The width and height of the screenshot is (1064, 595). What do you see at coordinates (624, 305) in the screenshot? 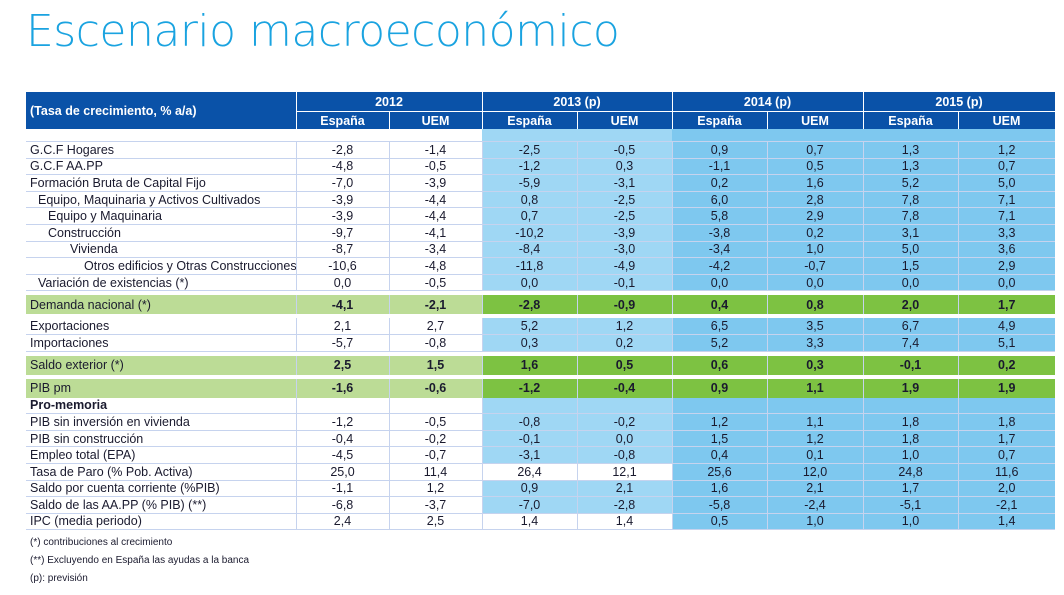
I see `table-cell: -0,9` at bounding box center [624, 305].